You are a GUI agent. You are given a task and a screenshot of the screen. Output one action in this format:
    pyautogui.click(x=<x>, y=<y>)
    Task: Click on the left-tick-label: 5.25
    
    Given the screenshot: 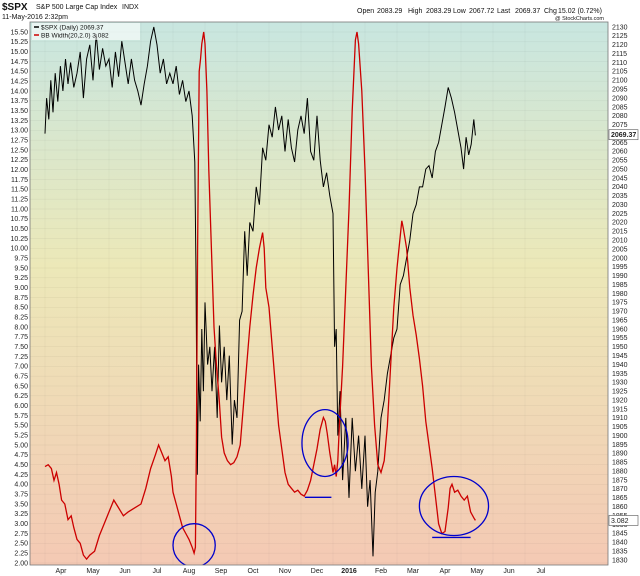 What is the action you would take?
    pyautogui.click(x=21, y=435)
    